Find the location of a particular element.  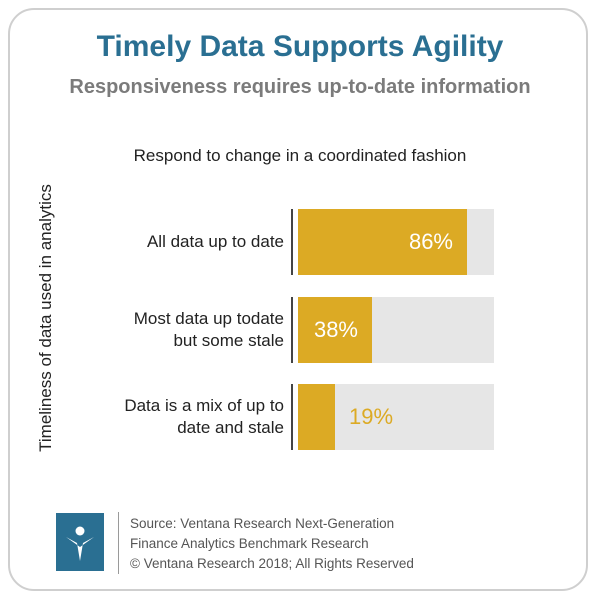

category-label: Most data up todate but some stale is located at coordinates (184, 330).